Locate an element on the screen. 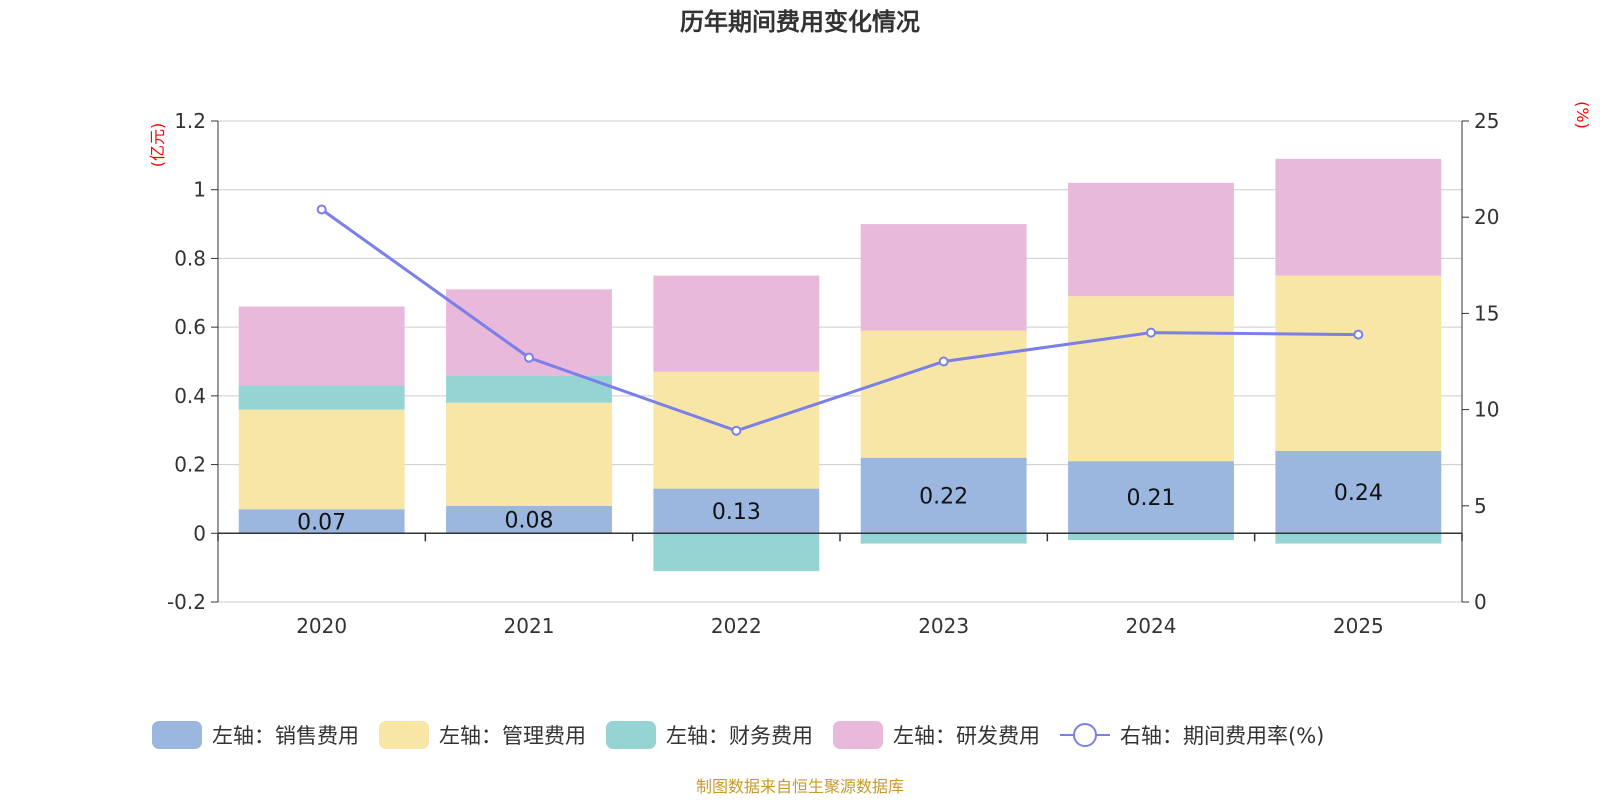  left-axis-tick-label: -0.2 is located at coordinates (186, 602).